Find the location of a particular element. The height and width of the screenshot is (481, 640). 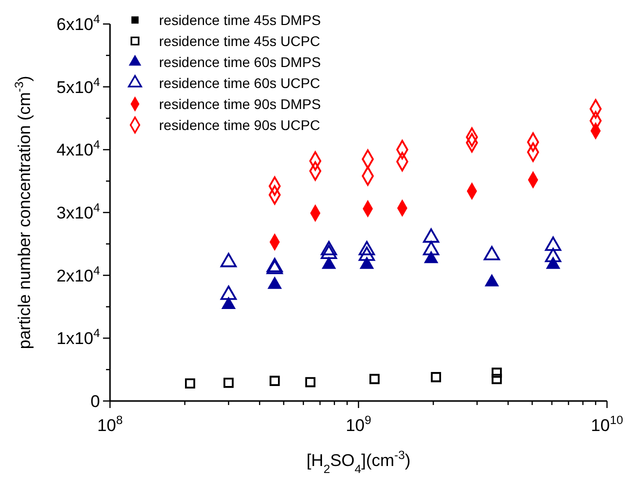

legend-label: residence time 60s UCPC is located at coordinates (239, 83).